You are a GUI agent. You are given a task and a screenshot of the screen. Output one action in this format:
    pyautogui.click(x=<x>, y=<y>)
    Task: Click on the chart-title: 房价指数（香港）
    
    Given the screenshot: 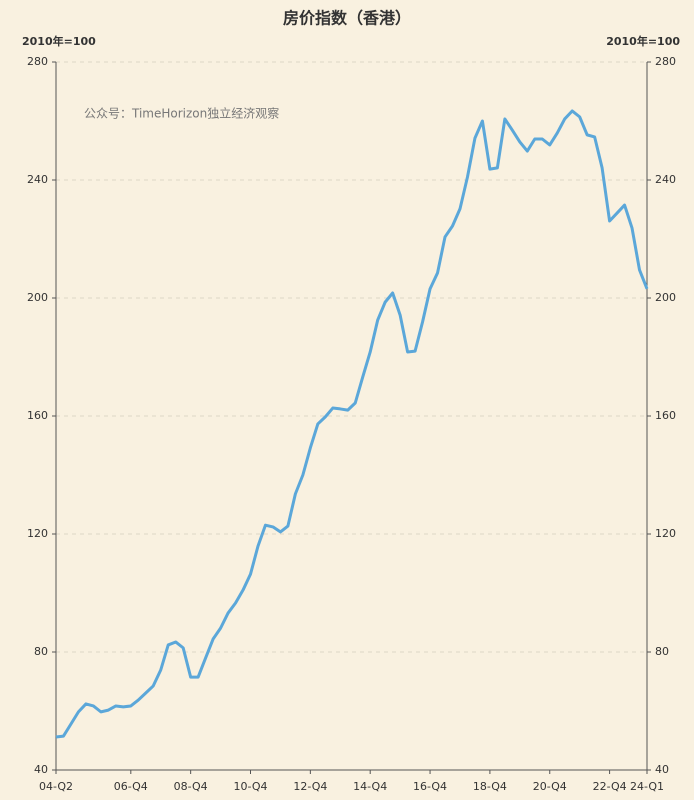 What is the action you would take?
    pyautogui.click(x=347, y=18)
    